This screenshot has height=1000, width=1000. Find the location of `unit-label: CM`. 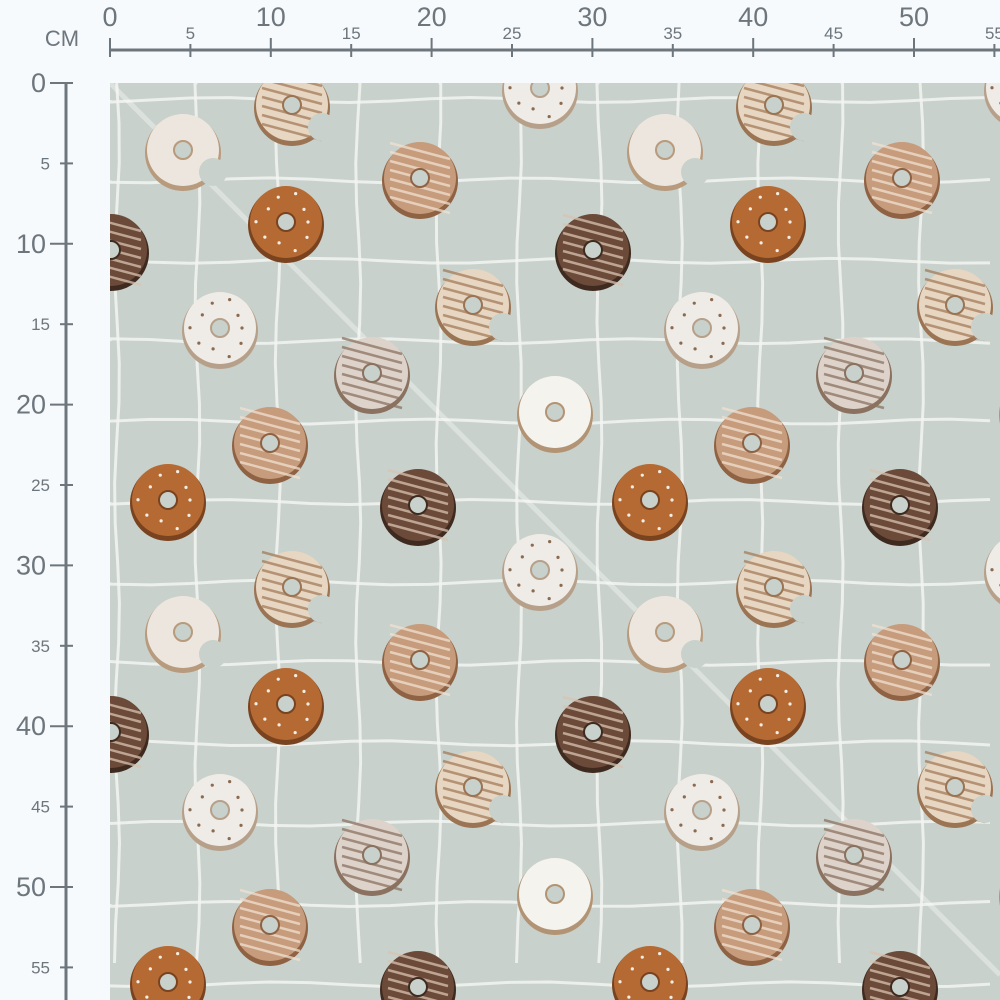

unit-label: CM is located at coordinates (62, 38).